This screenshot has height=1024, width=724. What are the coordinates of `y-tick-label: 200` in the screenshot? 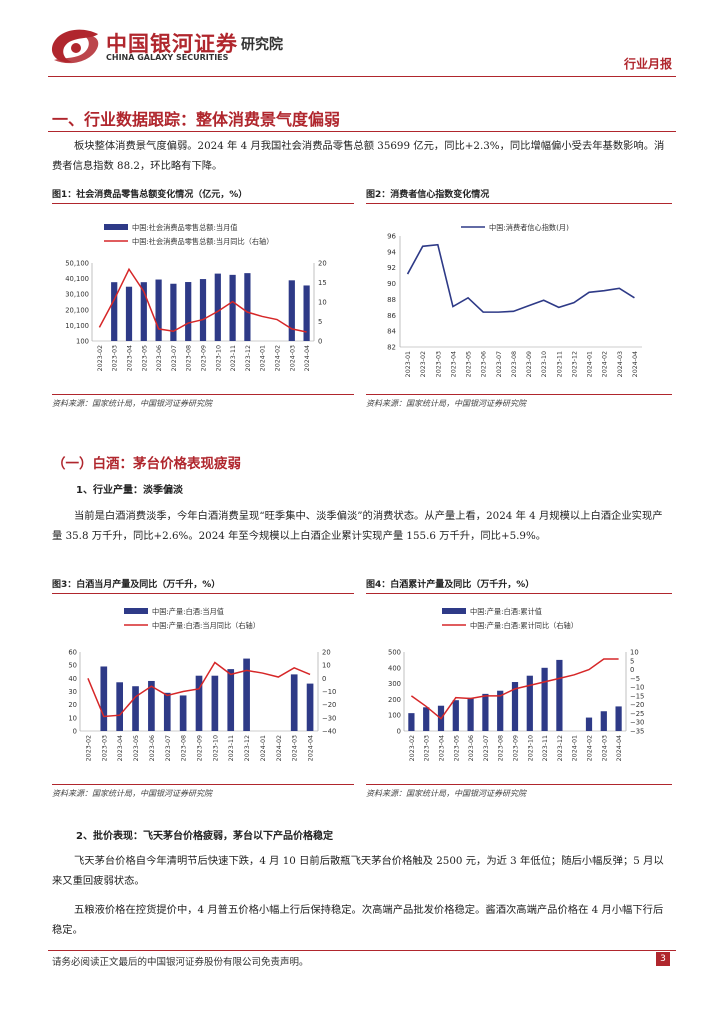 It's located at (394, 700).